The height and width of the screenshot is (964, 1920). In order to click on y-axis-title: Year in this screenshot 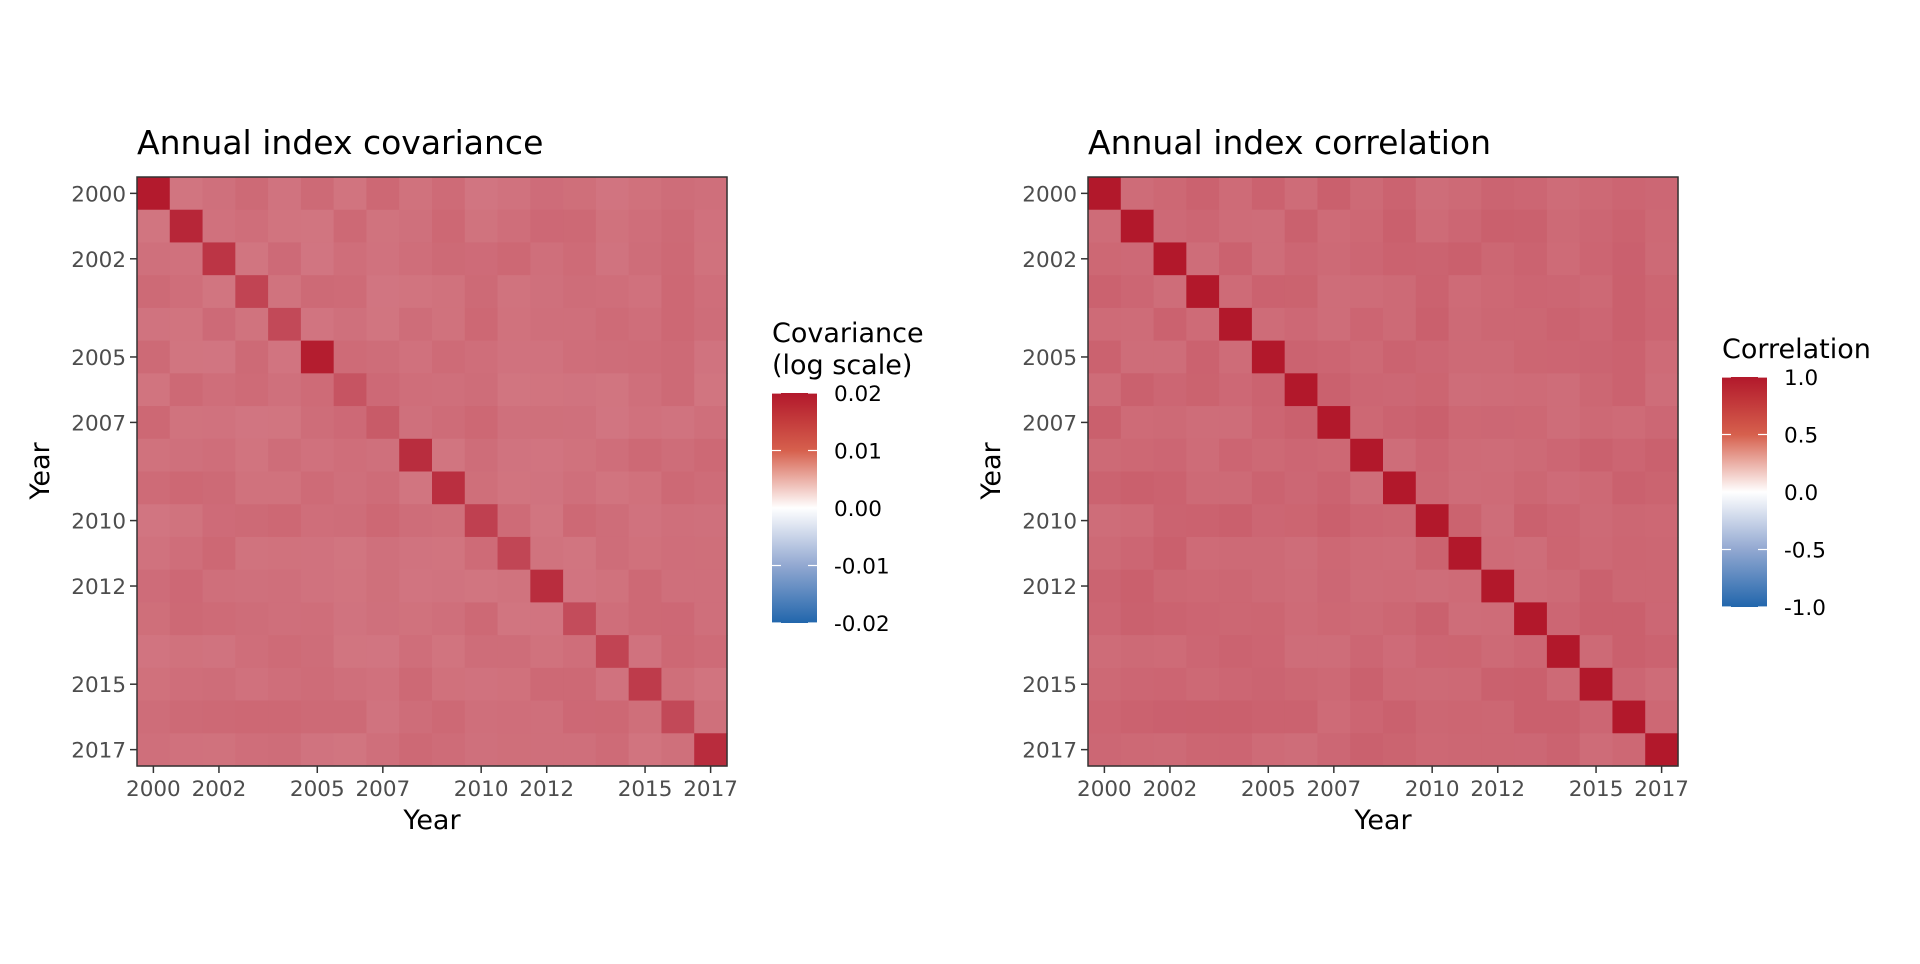, I will do `click(991, 471)`.